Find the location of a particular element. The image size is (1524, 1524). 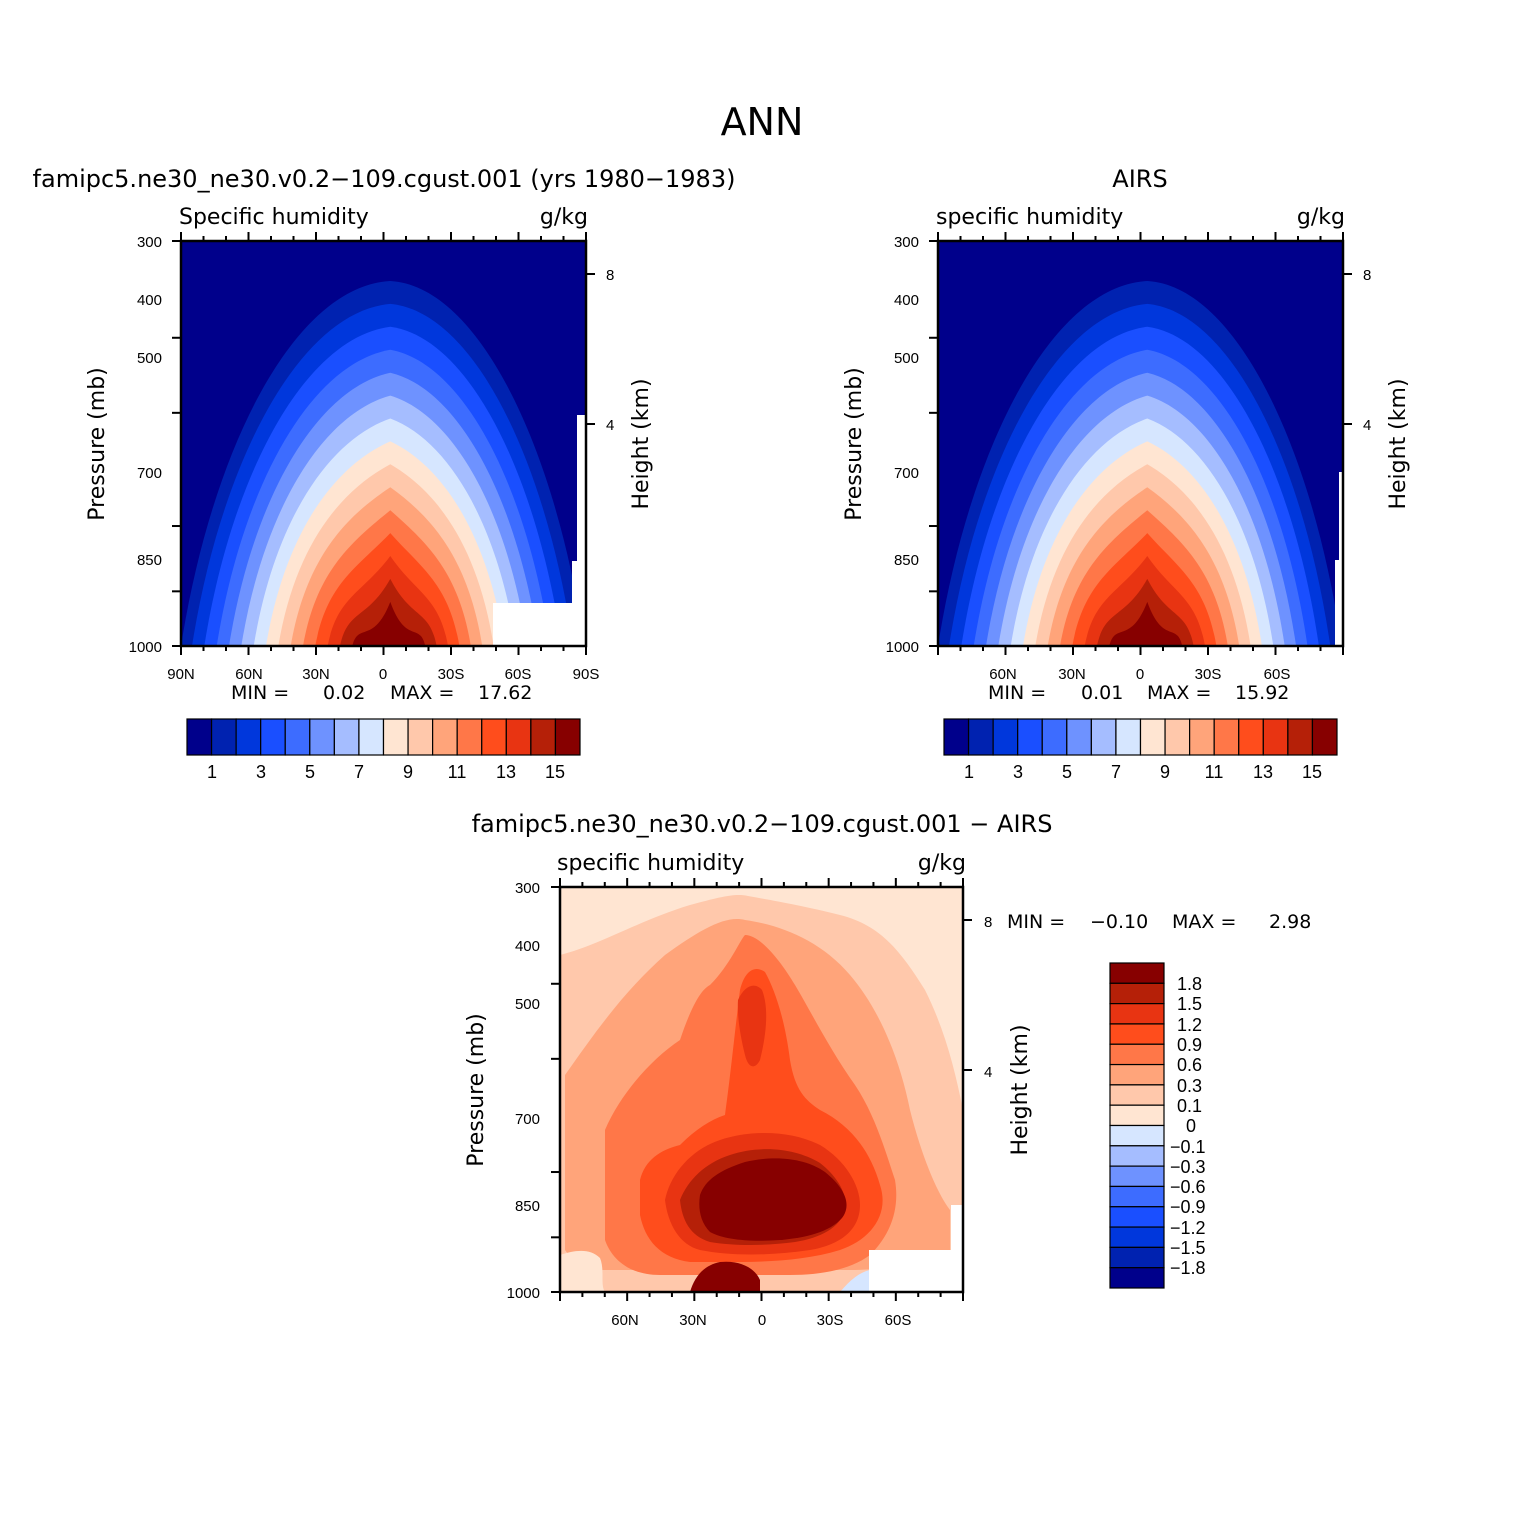

colorbar-tick-label: 1.2 is located at coordinates (1189, 1025).